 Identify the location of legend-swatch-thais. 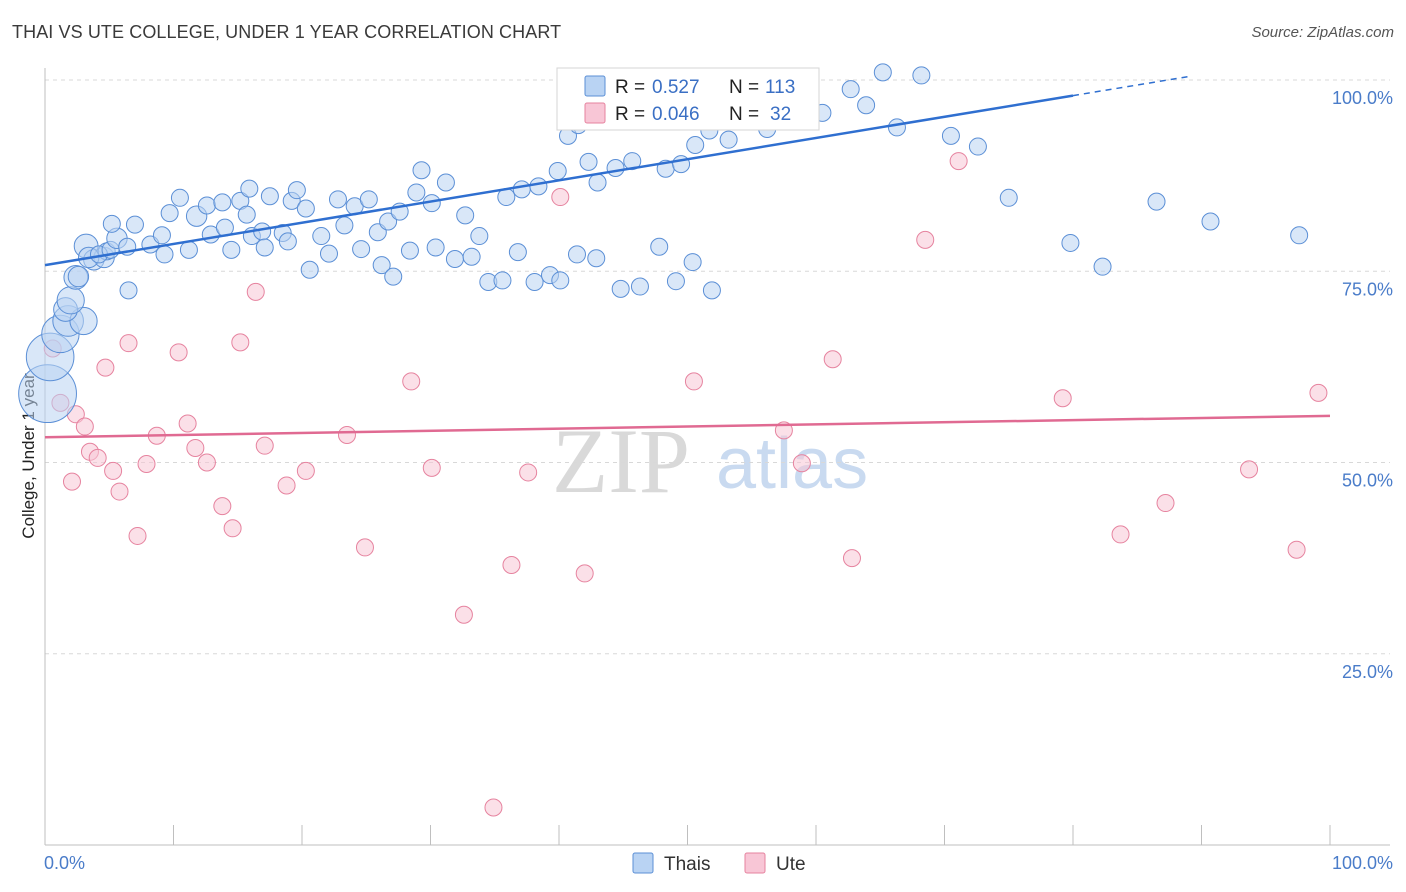
(595, 86).